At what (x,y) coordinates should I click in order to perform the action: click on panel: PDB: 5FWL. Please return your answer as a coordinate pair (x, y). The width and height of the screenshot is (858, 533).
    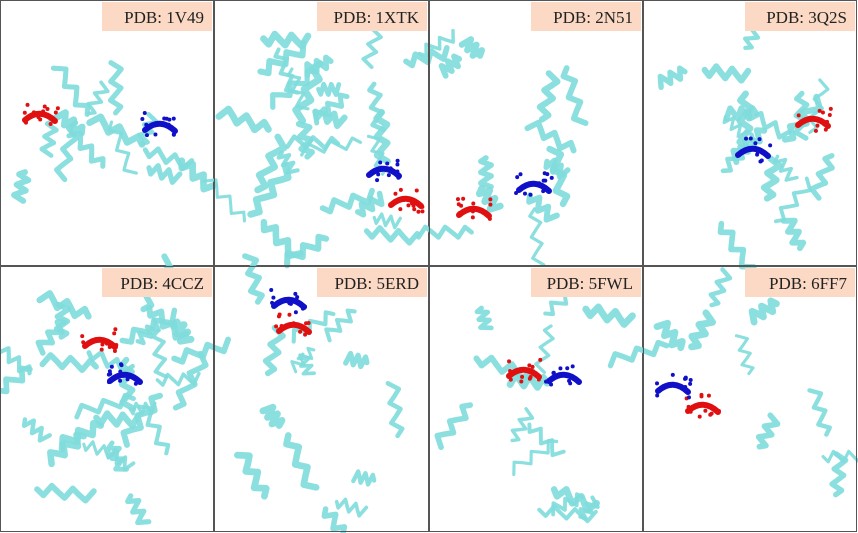
    Looking at the image, I should click on (536, 399).